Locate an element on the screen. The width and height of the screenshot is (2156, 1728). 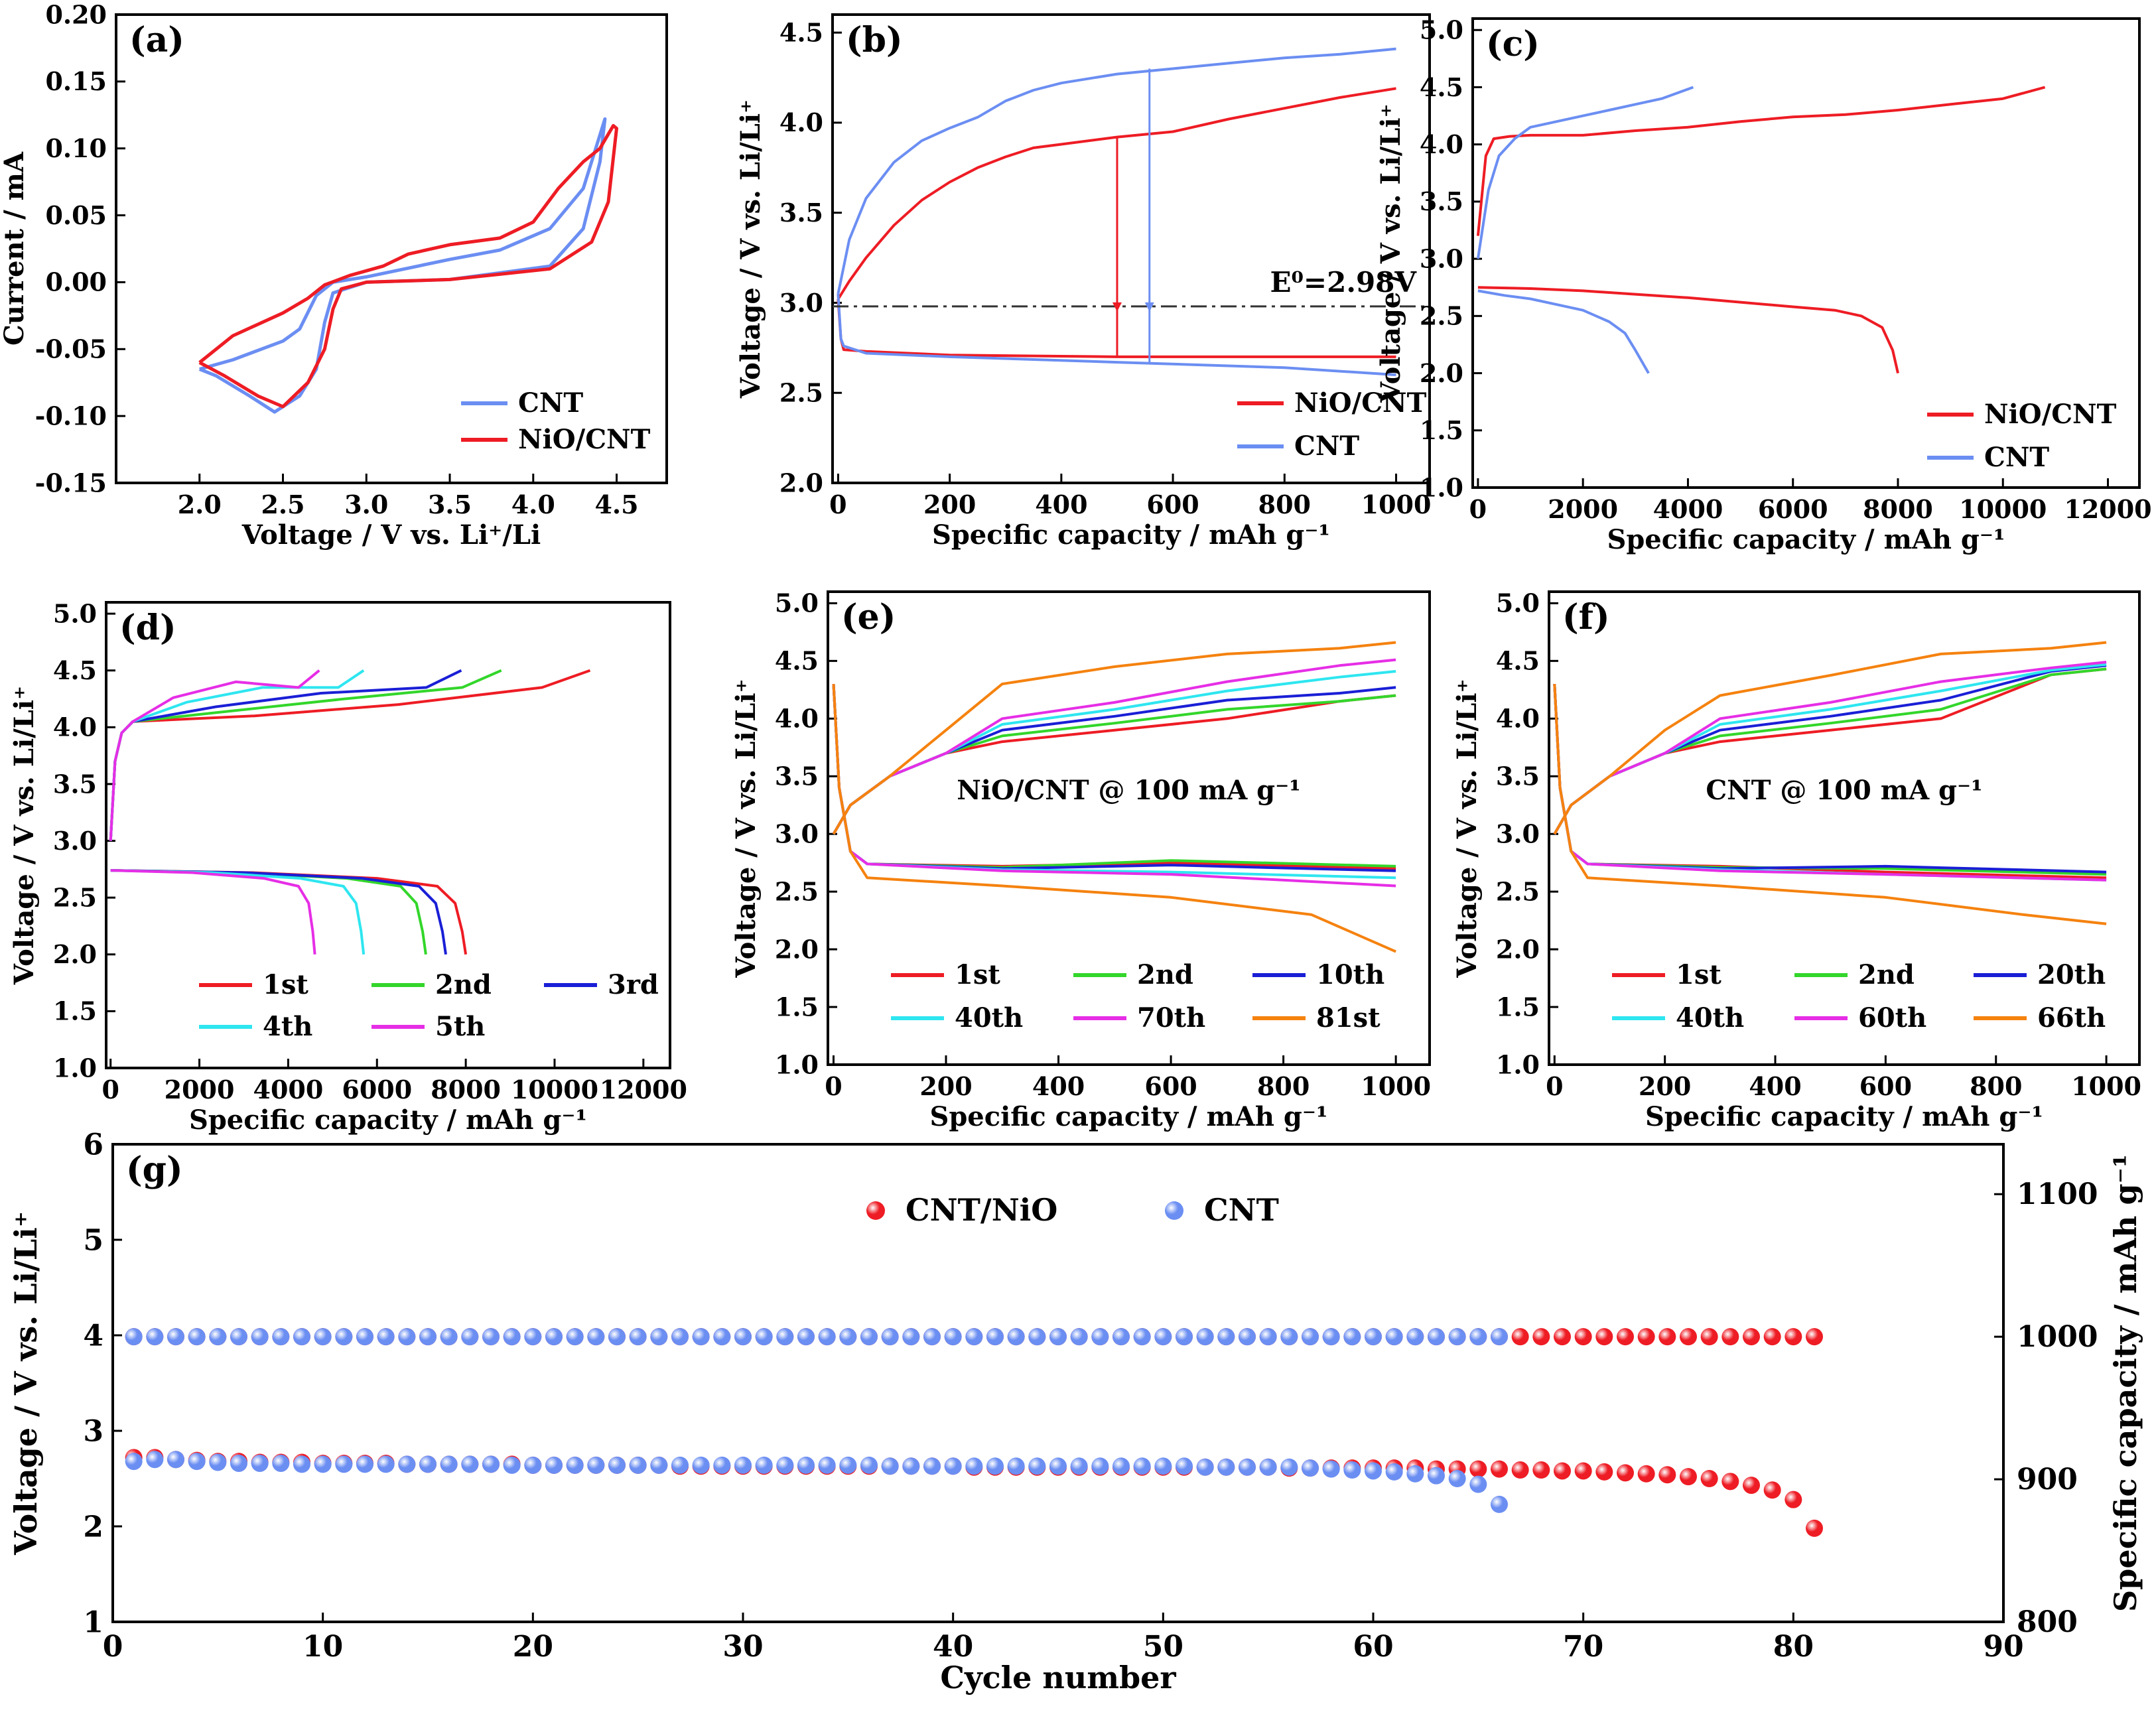
x-tick-label-b: 200 is located at coordinates (949, 504).